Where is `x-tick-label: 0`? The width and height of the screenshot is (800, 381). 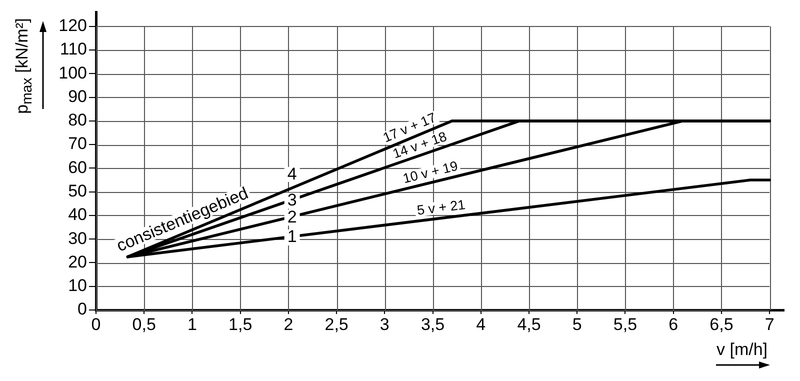
x-tick-label: 0 is located at coordinates (96, 324).